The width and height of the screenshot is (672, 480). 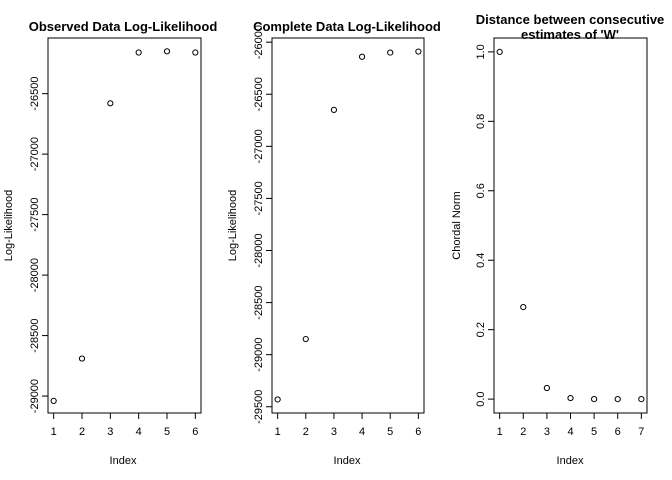 I want to click on y-axis-label-1: Log-Likelihood, so click(x=9, y=226).